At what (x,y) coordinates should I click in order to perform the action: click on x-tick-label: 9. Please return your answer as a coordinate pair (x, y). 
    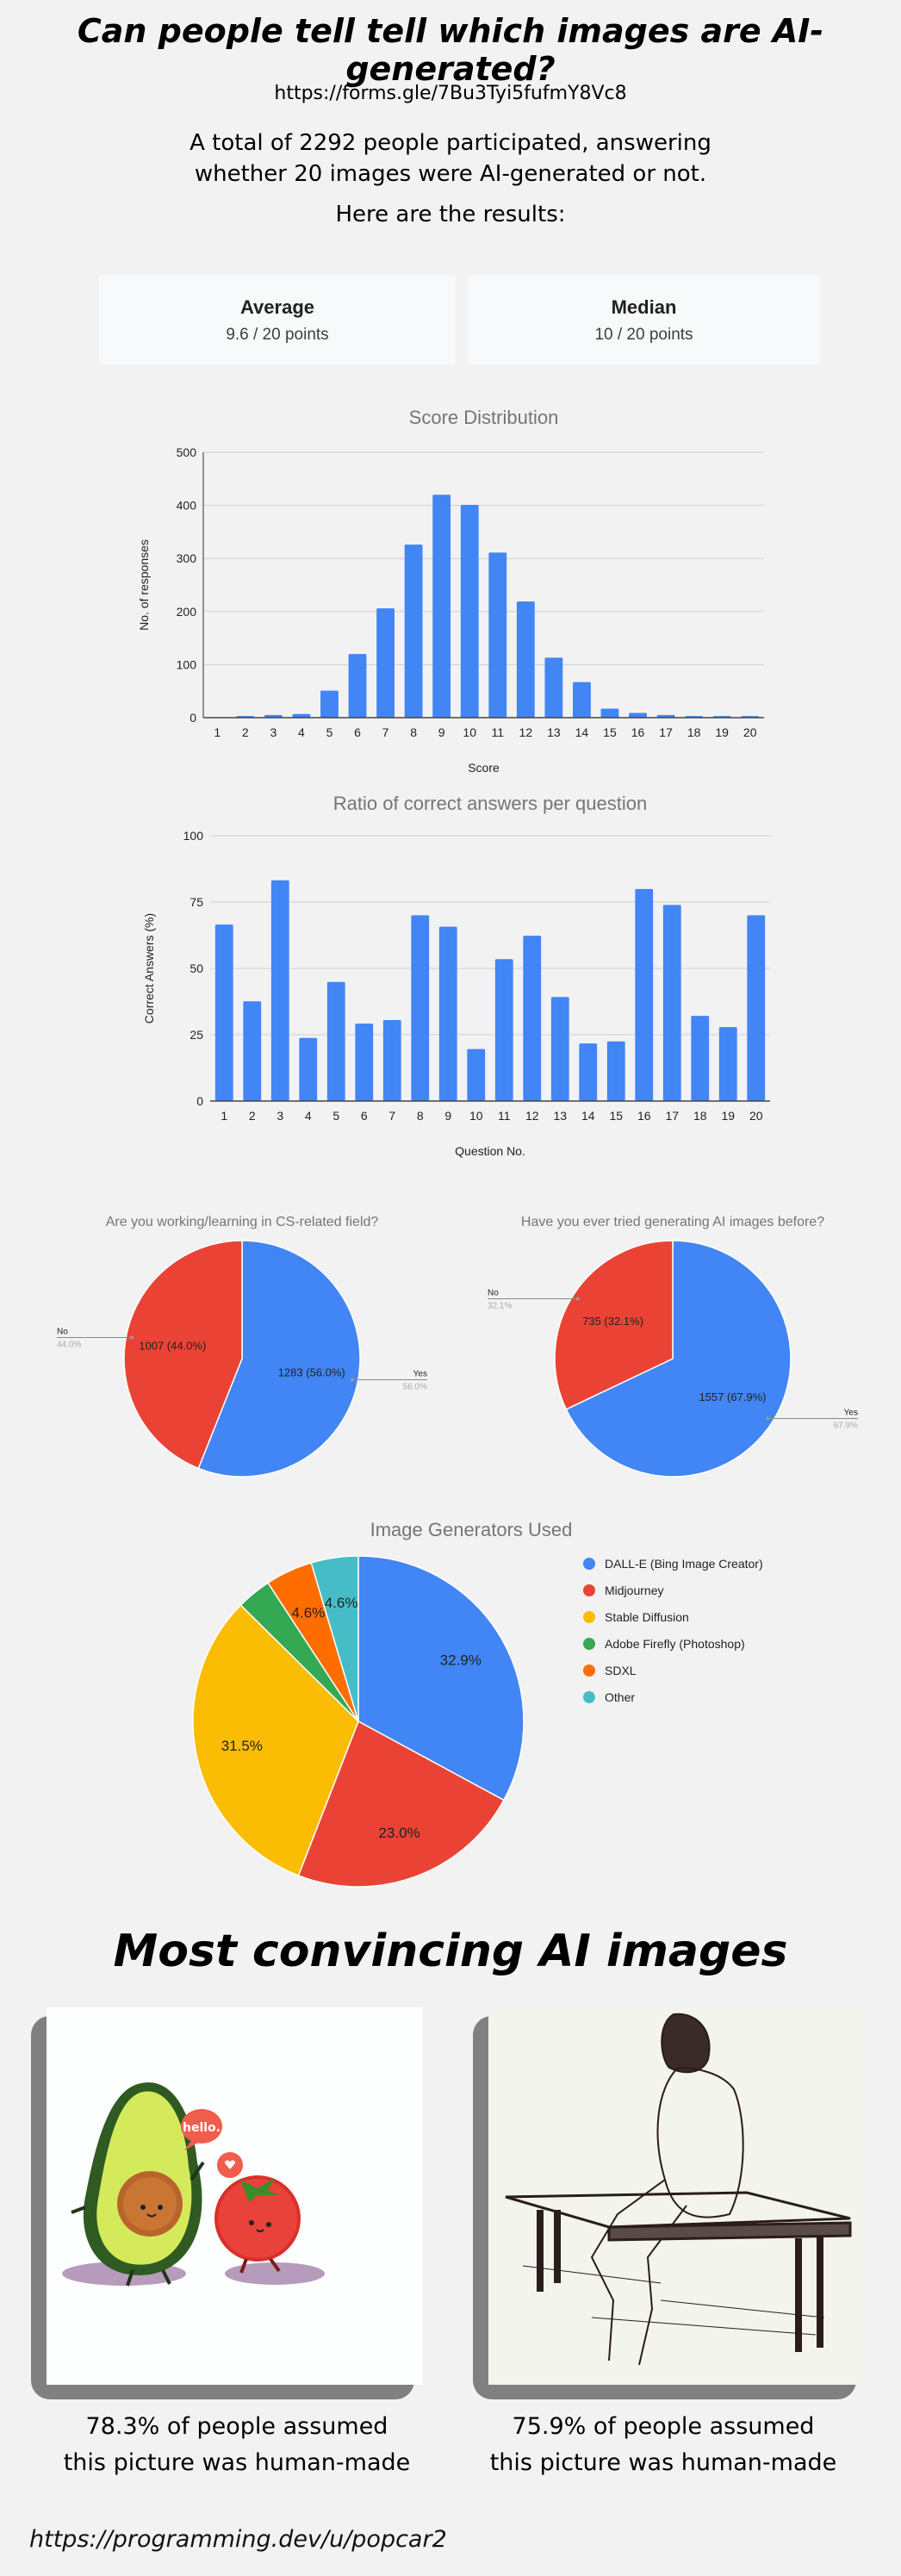
    Looking at the image, I should click on (442, 732).